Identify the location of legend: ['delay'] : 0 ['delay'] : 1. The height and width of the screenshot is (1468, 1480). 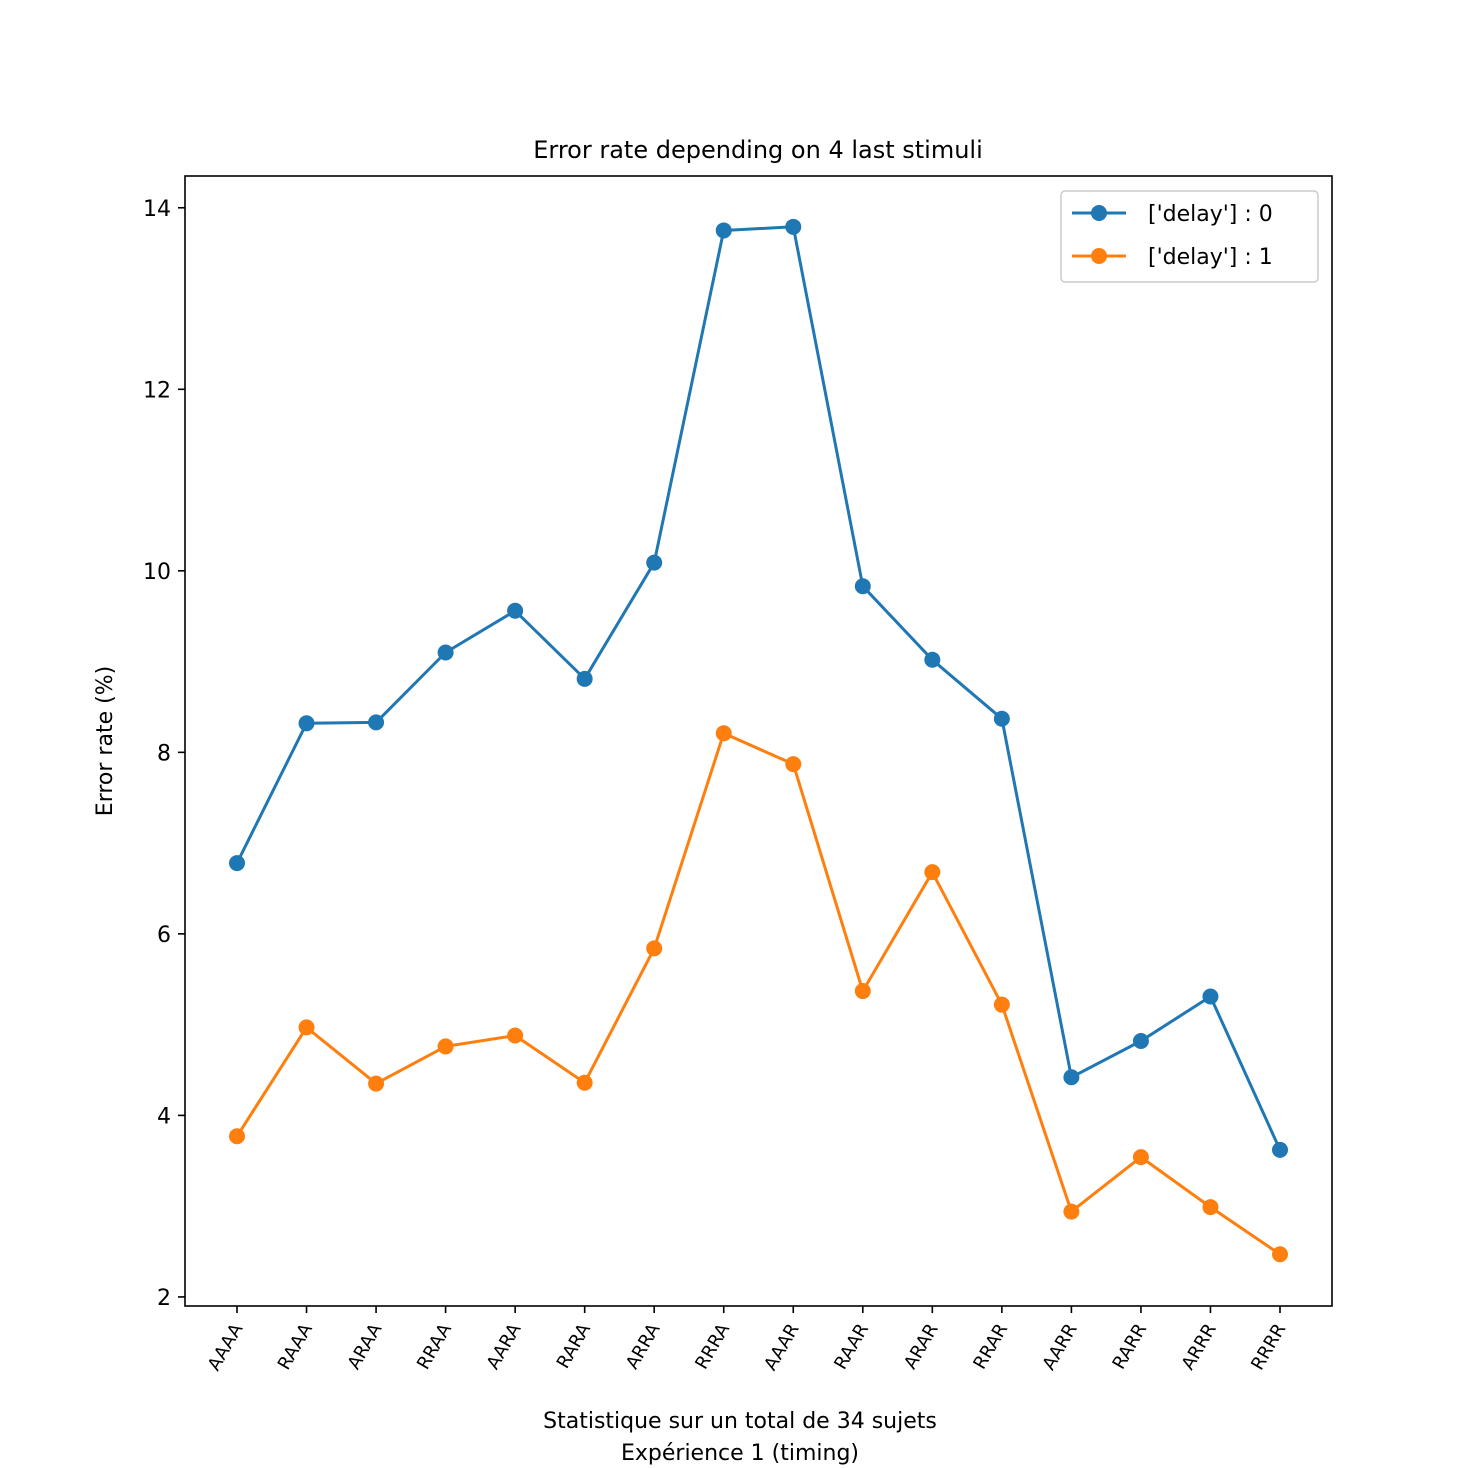
(1189, 236).